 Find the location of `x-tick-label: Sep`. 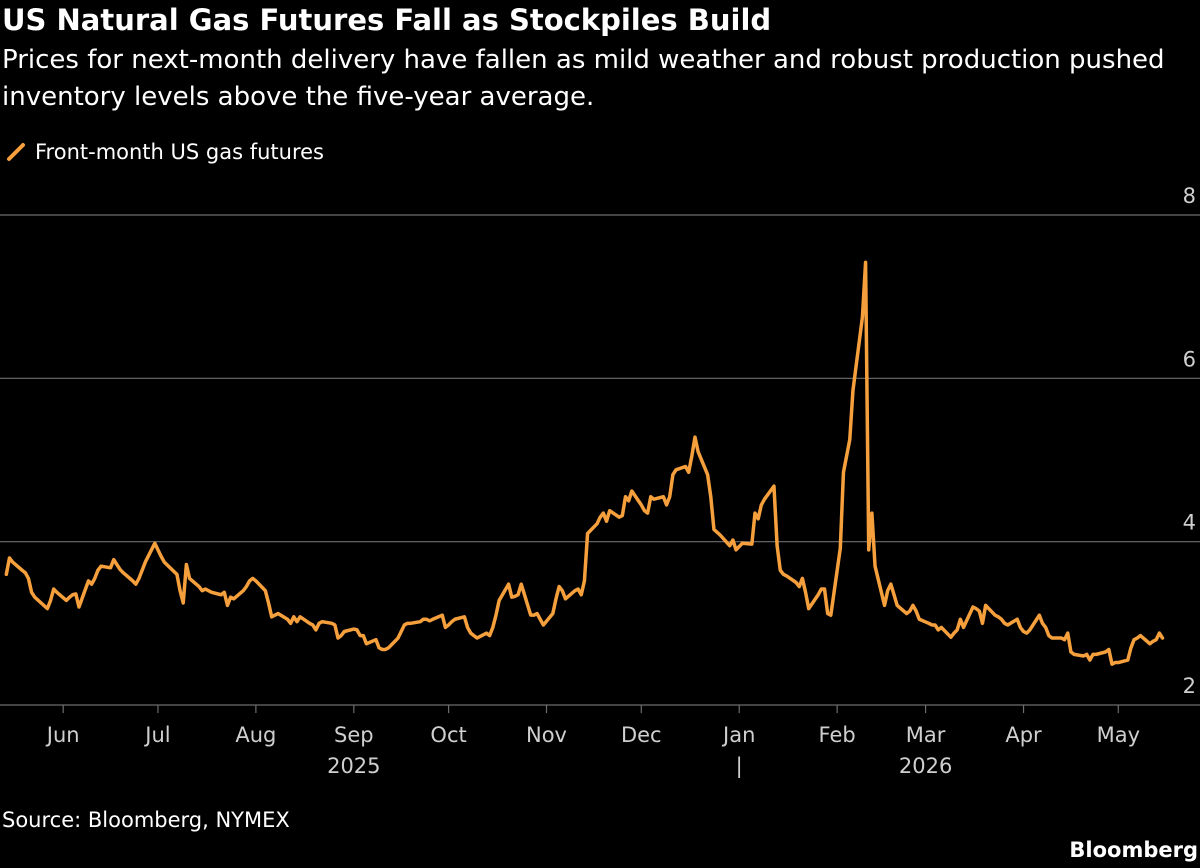

x-tick-label: Sep is located at coordinates (354, 735).